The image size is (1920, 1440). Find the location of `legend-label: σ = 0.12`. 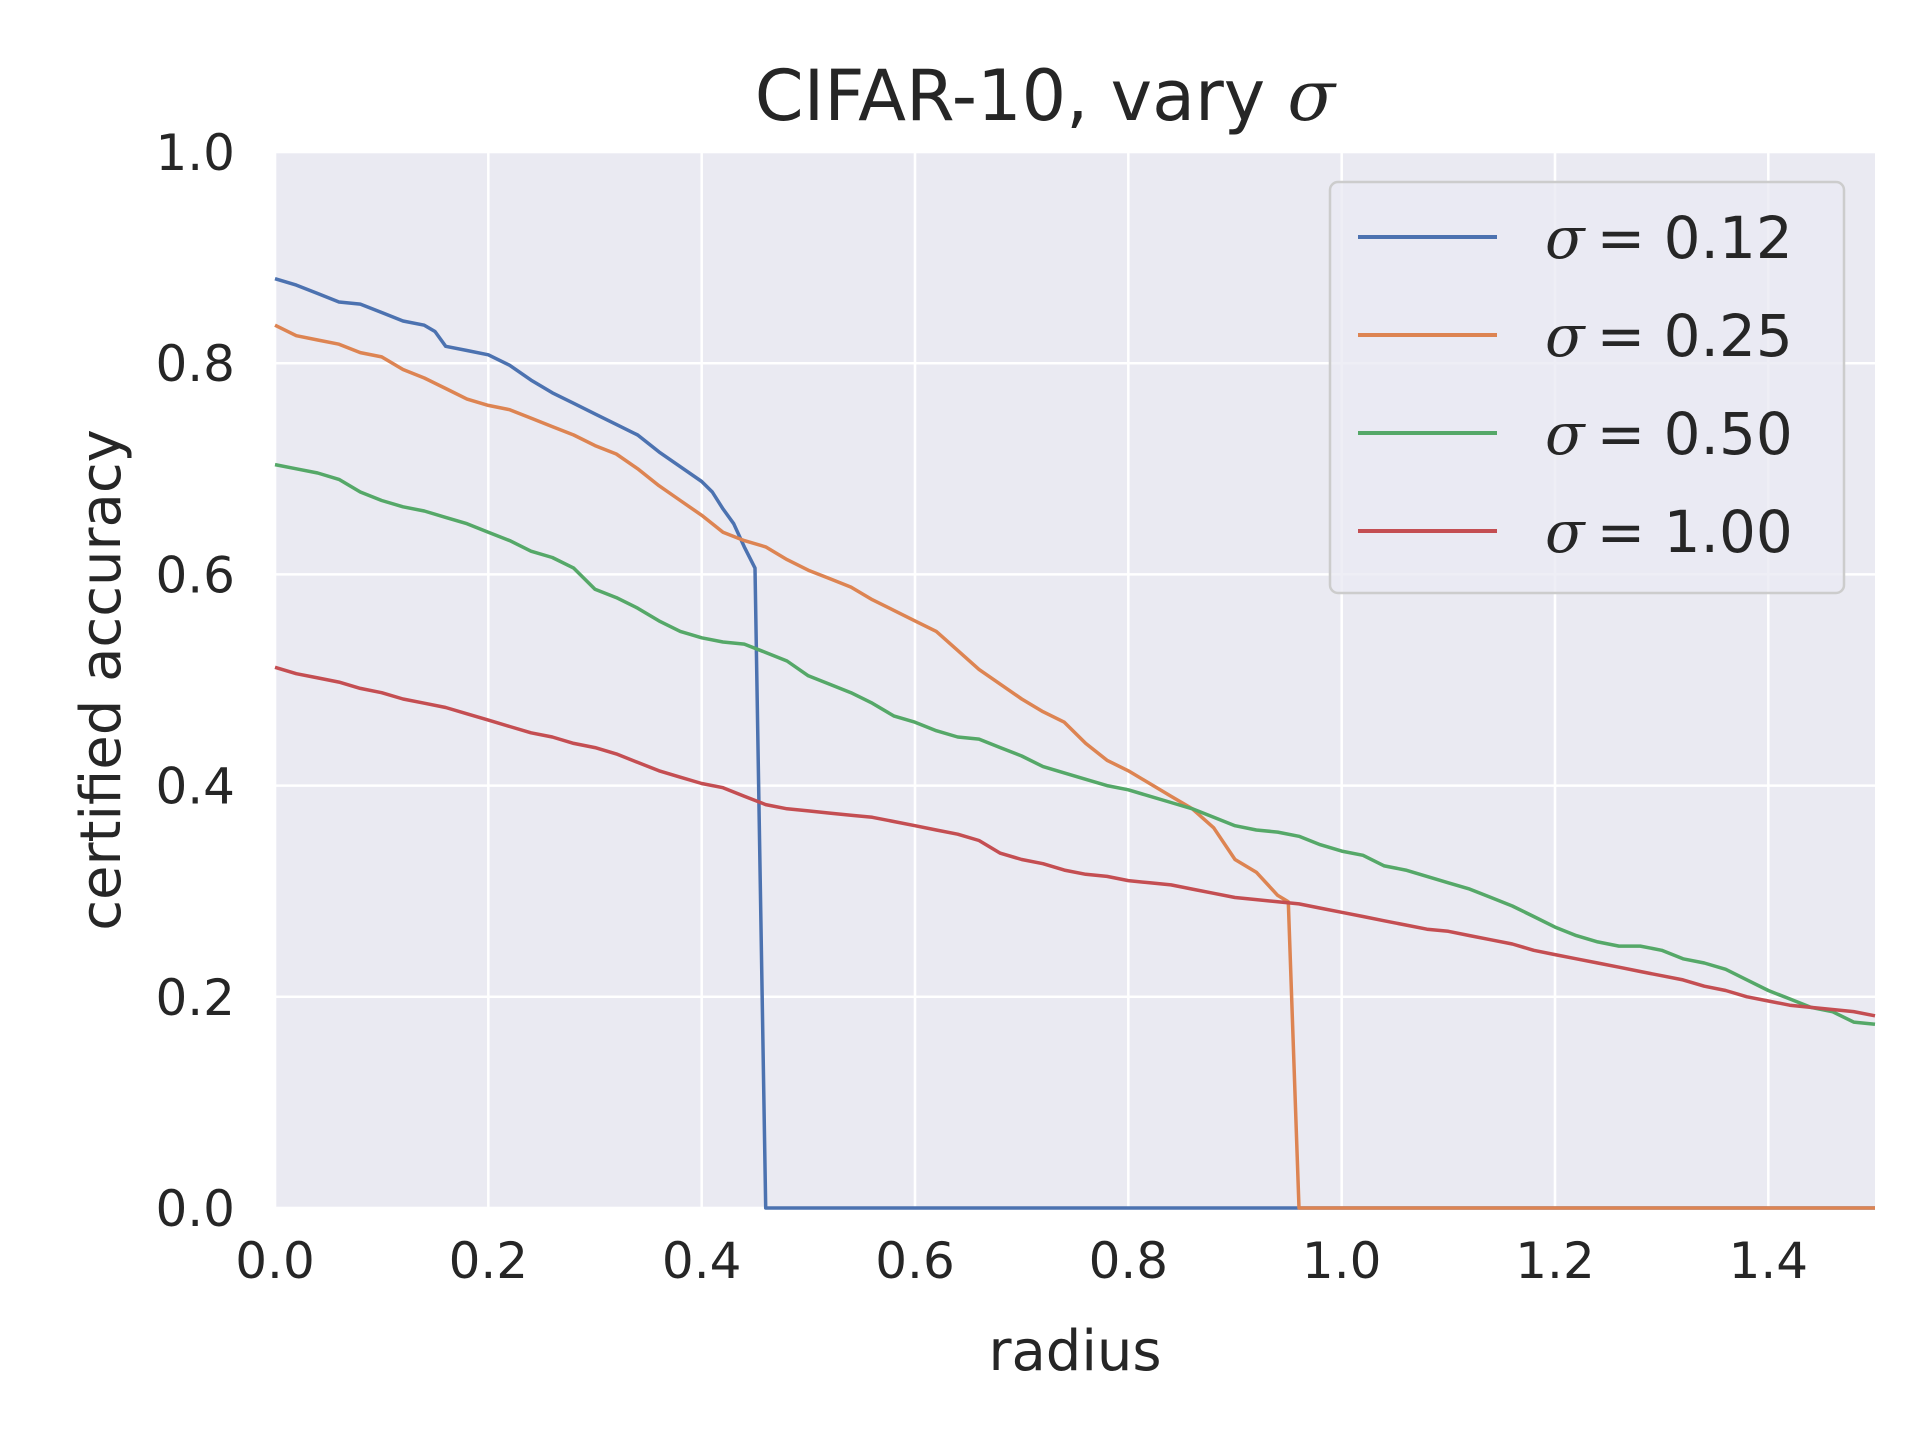

legend-label: σ = 0.12 is located at coordinates (1669, 238).